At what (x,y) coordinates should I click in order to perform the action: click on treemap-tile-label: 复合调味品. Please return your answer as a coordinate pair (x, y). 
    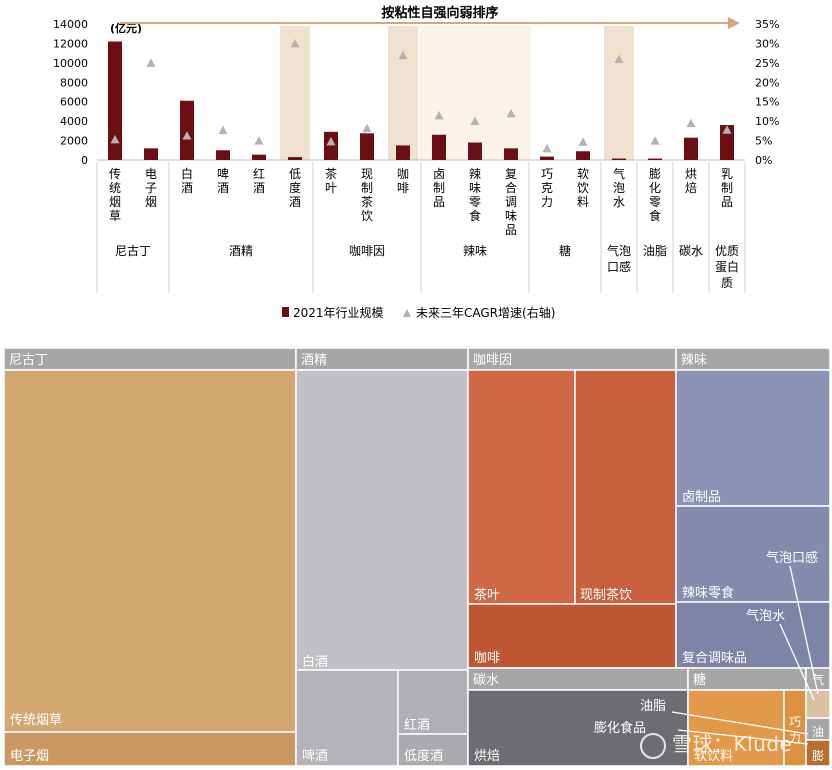
    Looking at the image, I should click on (714, 658).